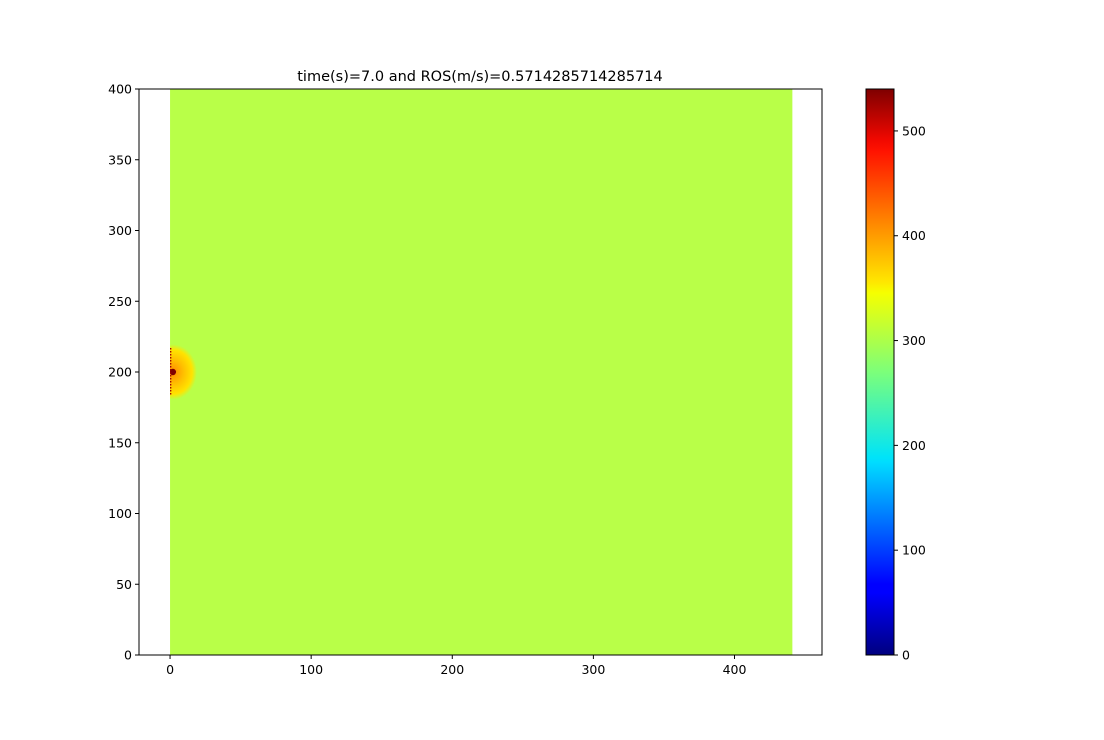  Describe the element at coordinates (124, 584) in the screenshot. I see `y-tick-label: 50` at that location.